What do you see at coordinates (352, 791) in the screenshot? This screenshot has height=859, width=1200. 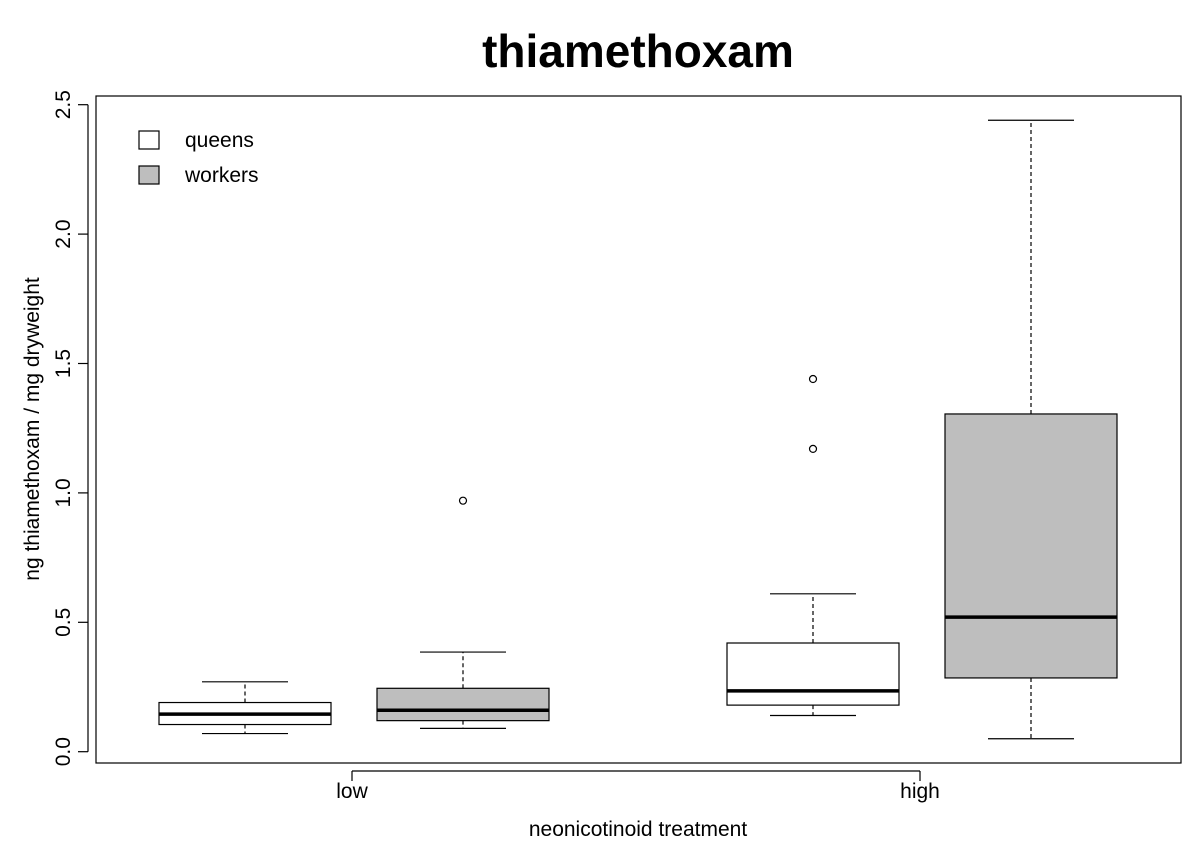 I see `x-tick-label: low` at bounding box center [352, 791].